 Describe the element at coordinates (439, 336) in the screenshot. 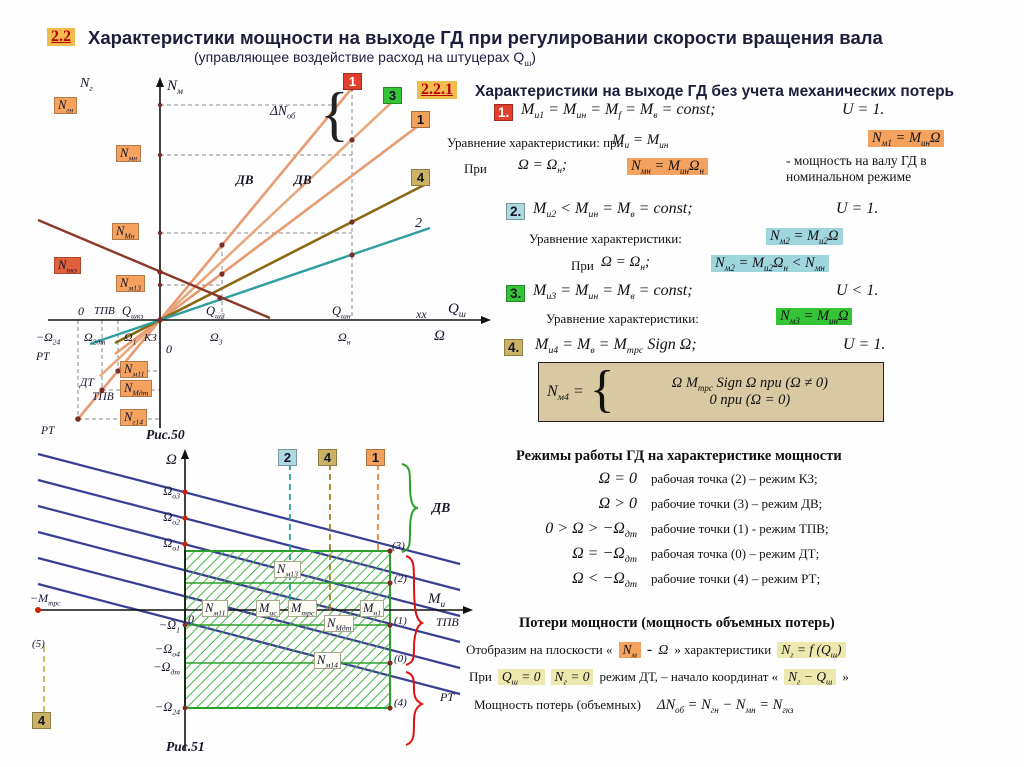

I see `omega-axis-label: Ω` at that location.